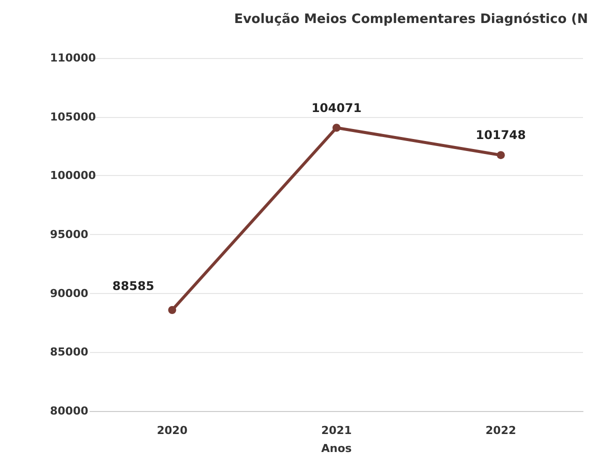 This screenshot has height=461, width=593. I want to click on y-tick-label: 110000, so click(73, 58).